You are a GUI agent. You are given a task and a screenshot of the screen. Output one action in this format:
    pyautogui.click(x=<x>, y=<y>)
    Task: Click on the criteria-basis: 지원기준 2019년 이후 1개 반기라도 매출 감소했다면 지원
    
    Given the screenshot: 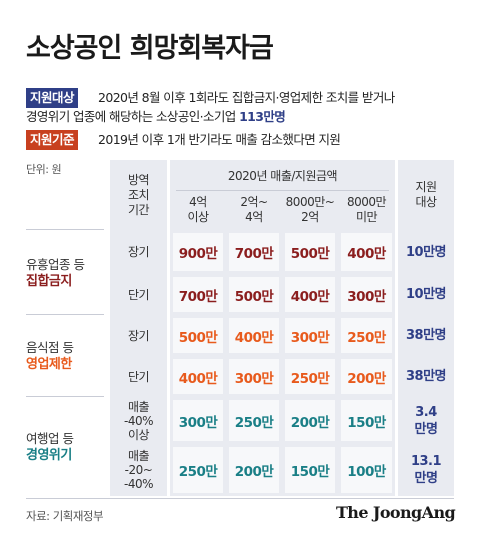 What is the action you would take?
    pyautogui.click(x=240, y=140)
    